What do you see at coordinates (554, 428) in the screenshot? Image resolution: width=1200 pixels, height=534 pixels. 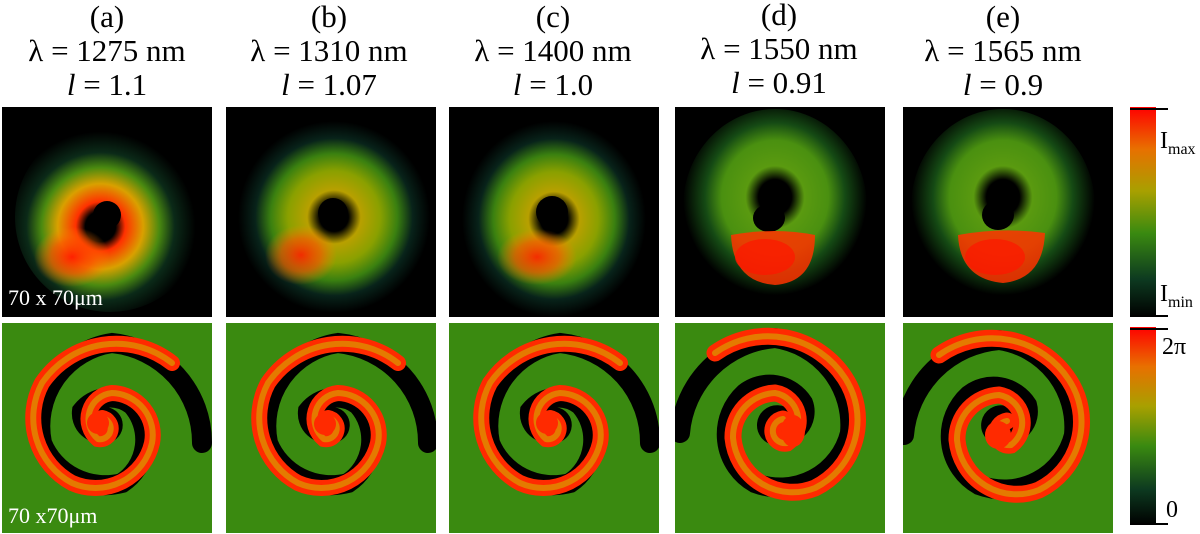 I see `phase-image-c` at bounding box center [554, 428].